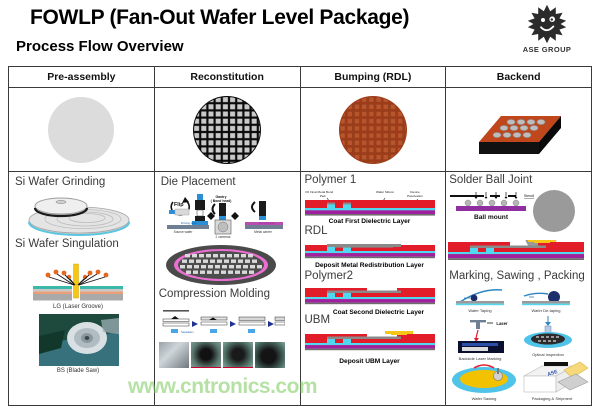 This screenshot has height=414, width=600. Describe the element at coordinates (548, 354) in the screenshot. I see `svg-text: Optical Inspection` at that location.